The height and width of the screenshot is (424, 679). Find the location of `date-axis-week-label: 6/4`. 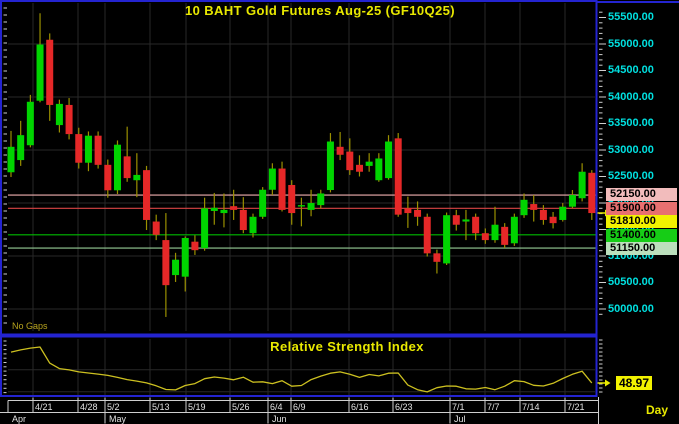

date-axis-week-label: 6/4 is located at coordinates (276, 407).